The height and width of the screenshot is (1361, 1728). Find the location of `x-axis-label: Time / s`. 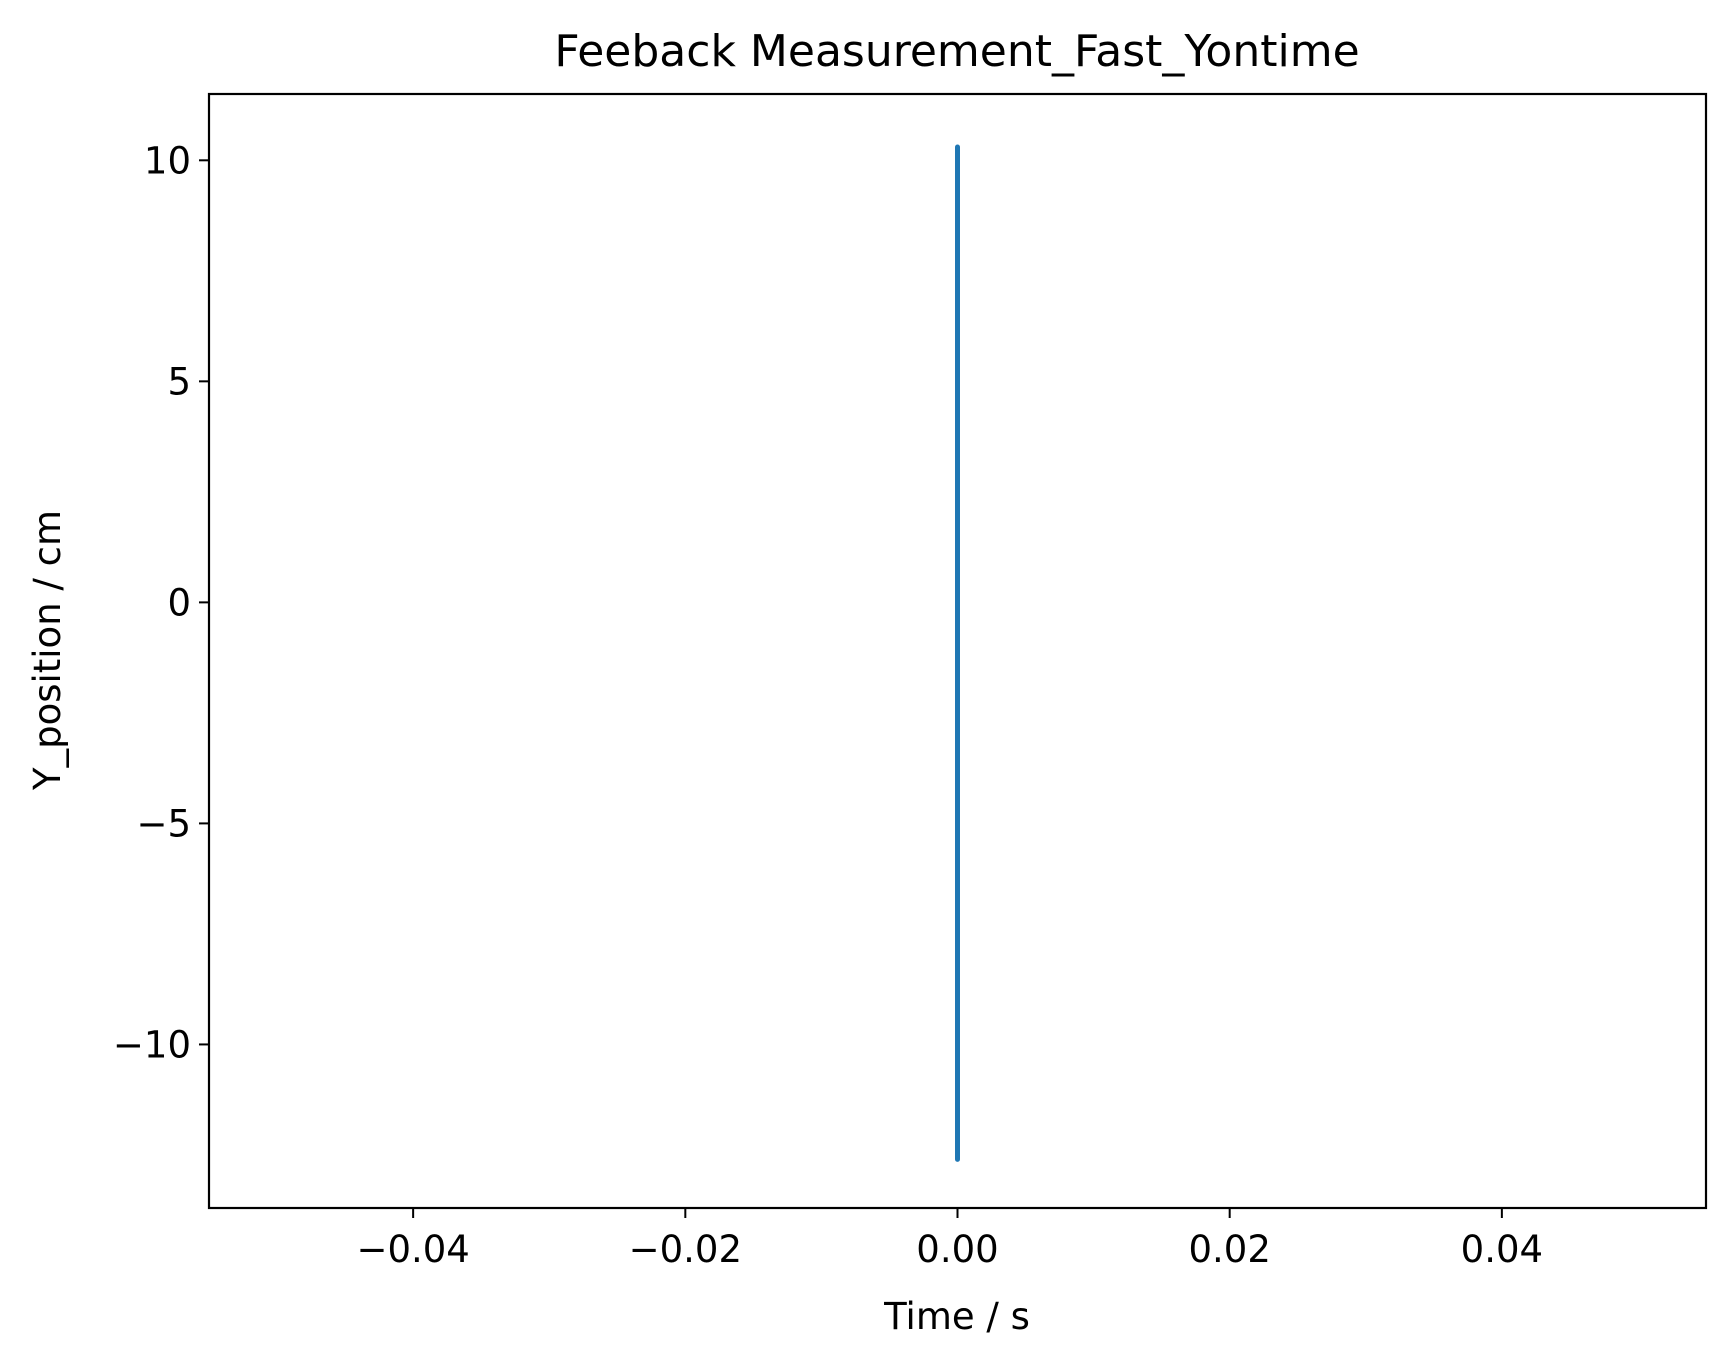

x-axis-label: Time / s is located at coordinates (956, 1316).